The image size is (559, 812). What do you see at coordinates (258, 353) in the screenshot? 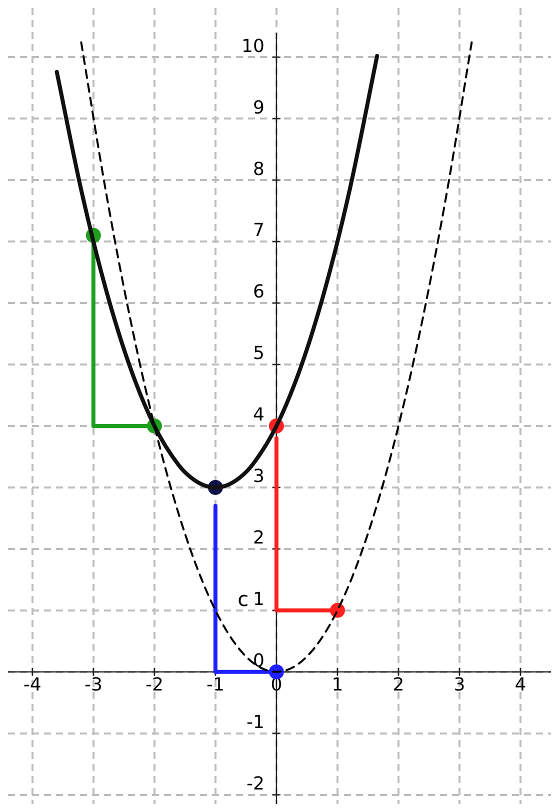
I see `y-tick-label: 5` at bounding box center [258, 353].